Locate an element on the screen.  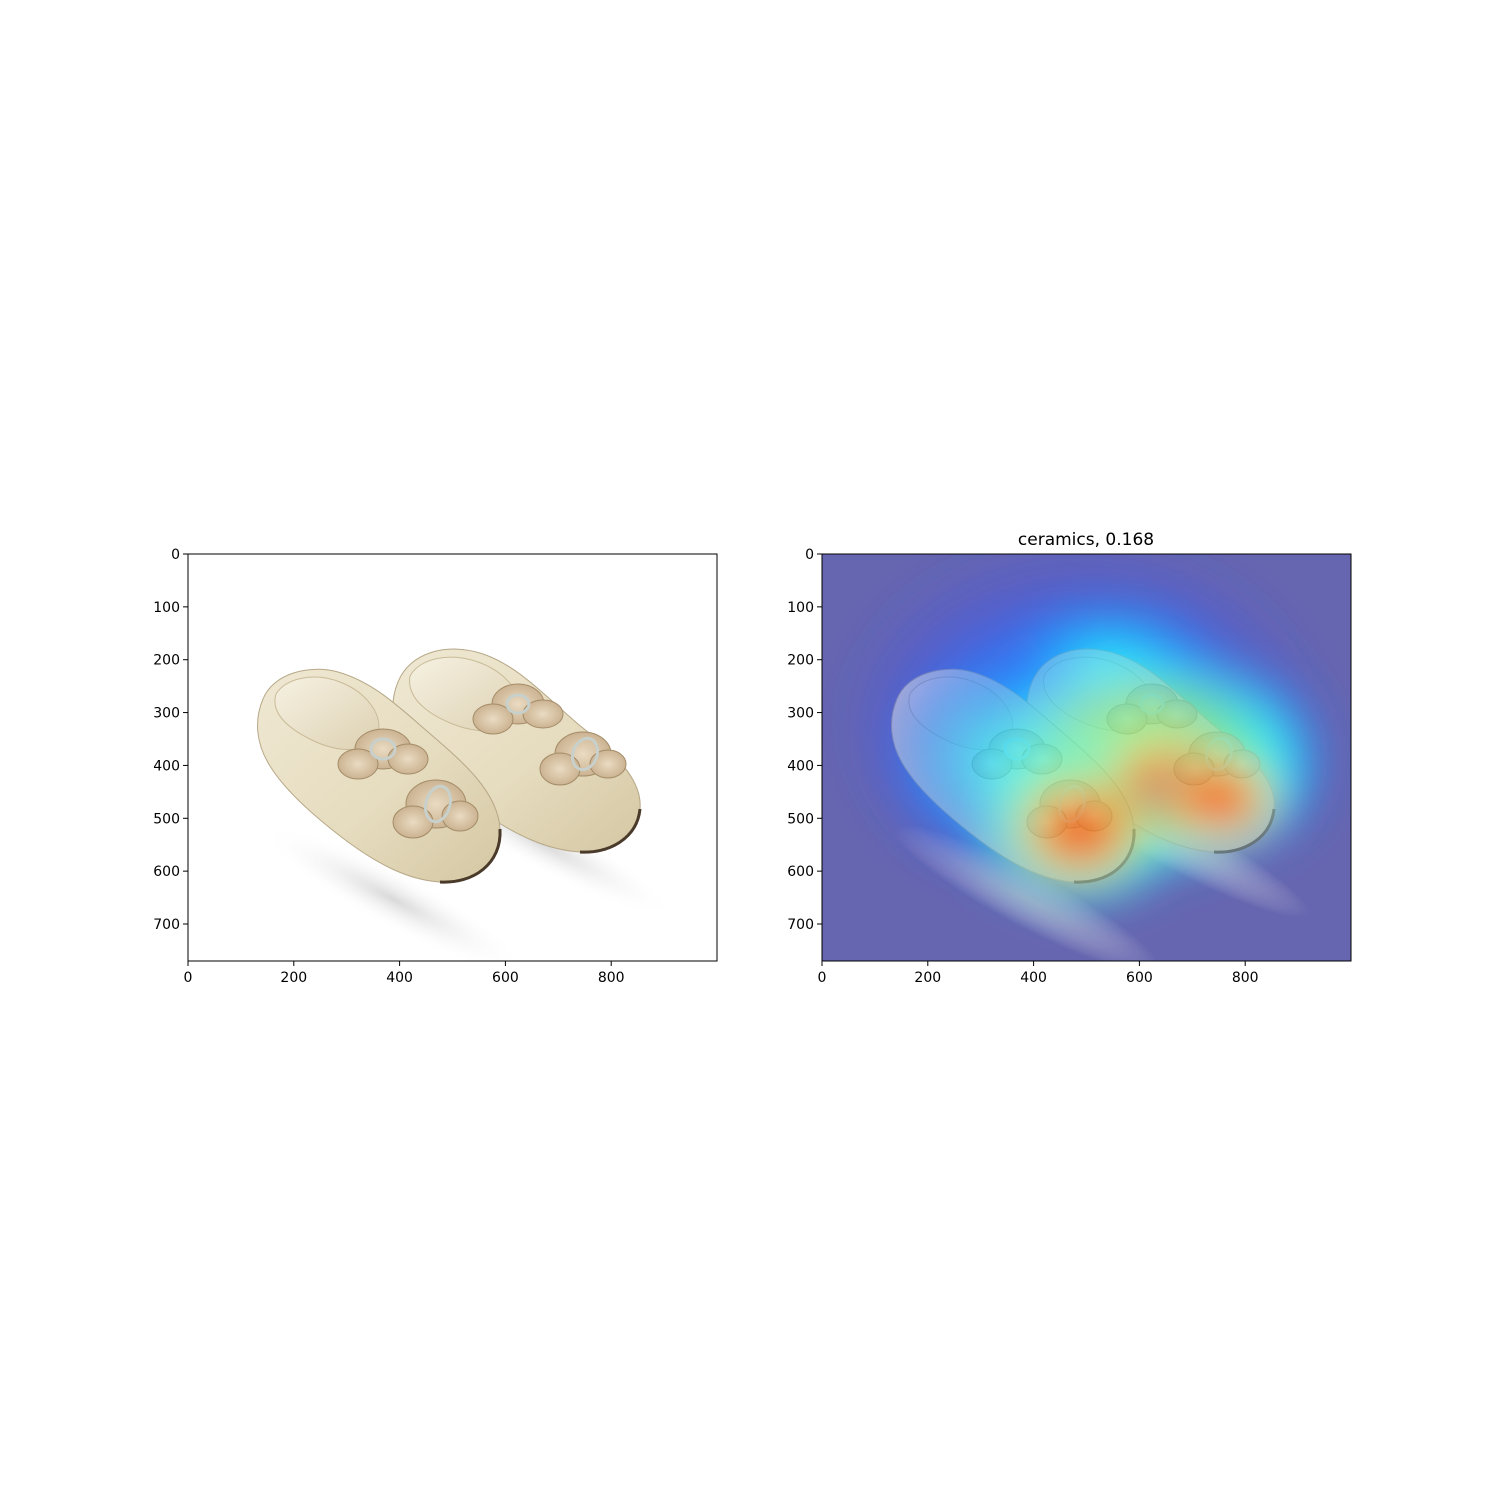
heatmap-image is located at coordinates (1086, 757).